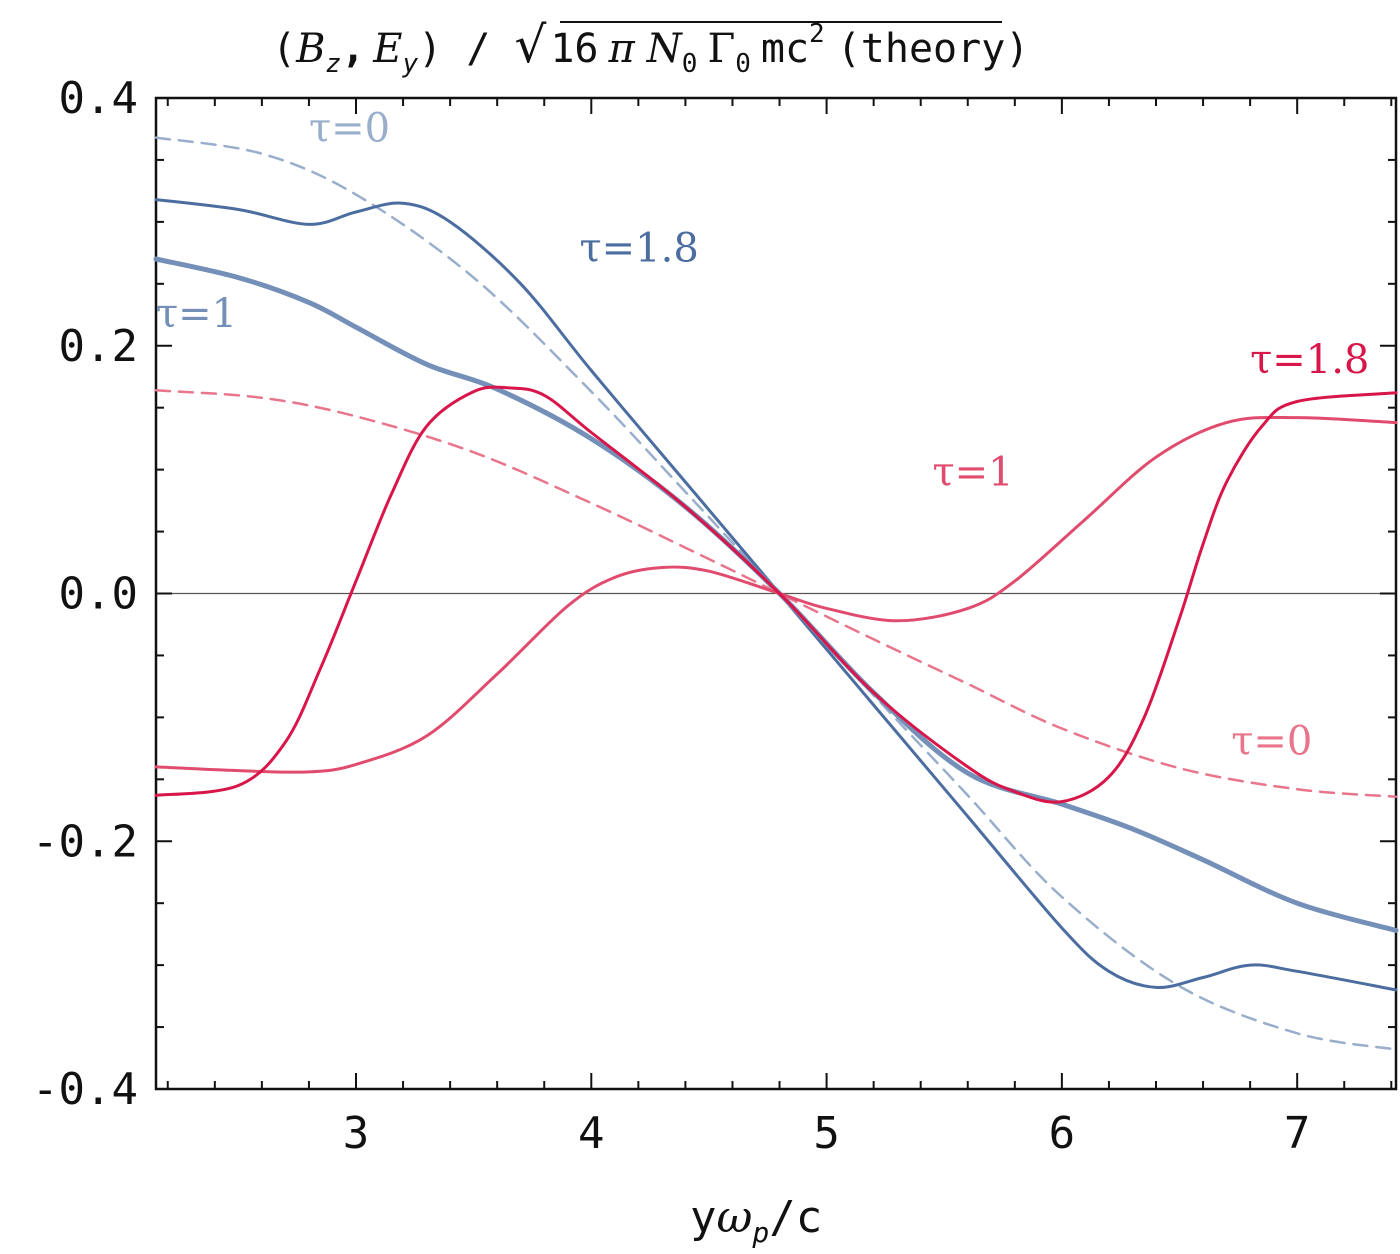 The height and width of the screenshot is (1254, 1400). What do you see at coordinates (356, 1133) in the screenshot?
I see `x-tick-label: 3` at bounding box center [356, 1133].